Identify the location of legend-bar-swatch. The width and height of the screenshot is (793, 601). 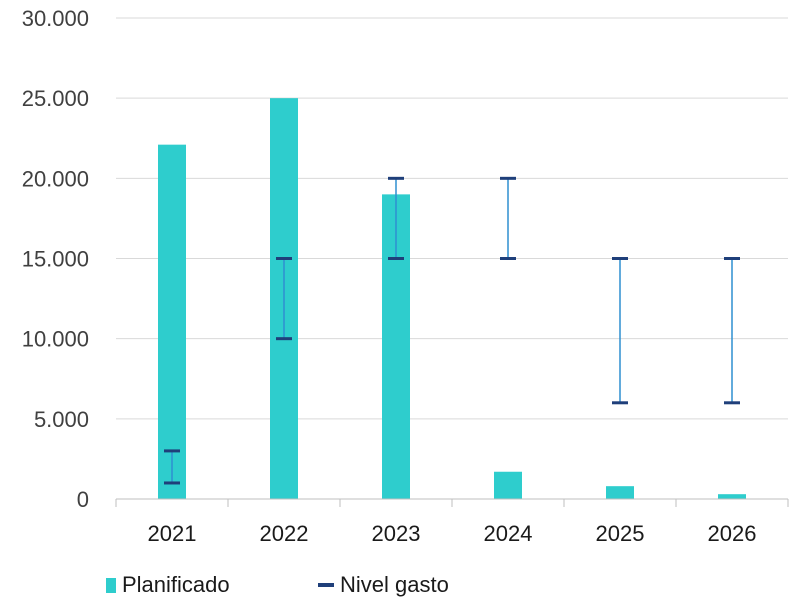
(111, 585).